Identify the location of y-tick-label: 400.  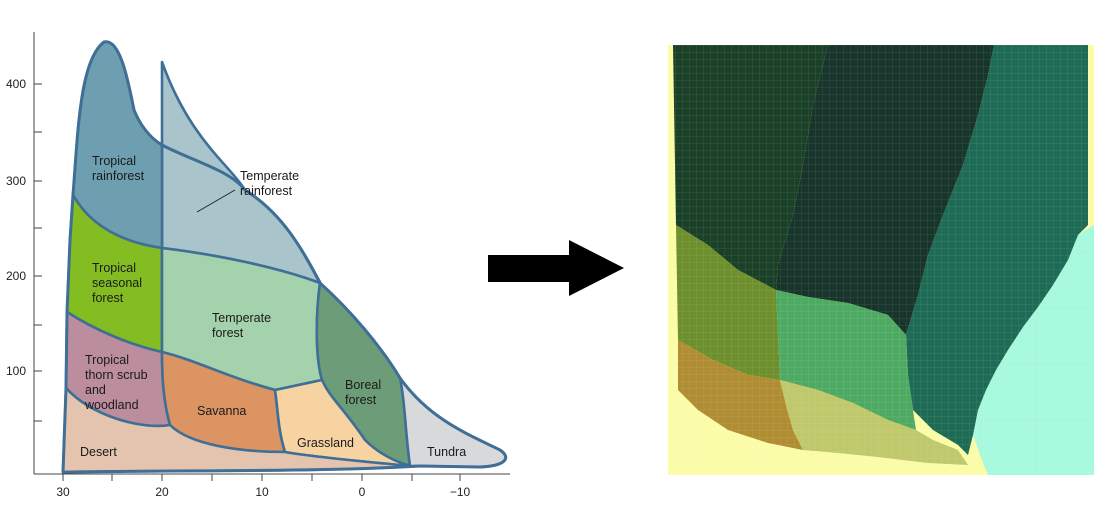
(16, 84).